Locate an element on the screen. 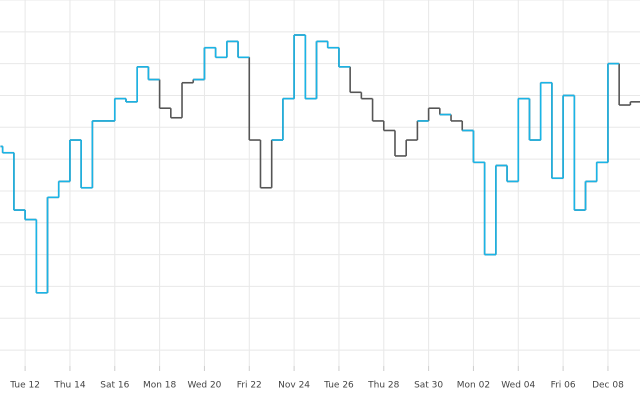 This screenshot has width=640, height=400. x-tick-label: Thu 28 is located at coordinates (383, 386).